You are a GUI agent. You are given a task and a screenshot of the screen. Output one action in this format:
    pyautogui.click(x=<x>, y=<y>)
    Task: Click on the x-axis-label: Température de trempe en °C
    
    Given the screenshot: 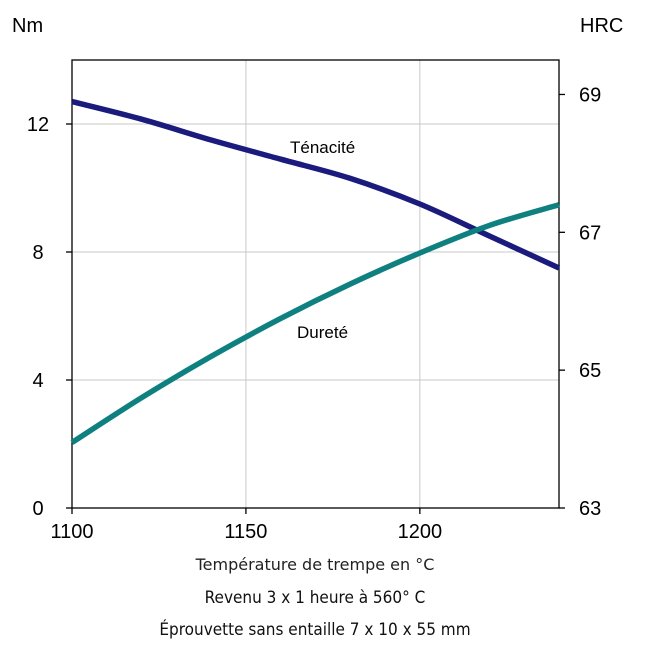 What is the action you would take?
    pyautogui.click(x=315, y=564)
    